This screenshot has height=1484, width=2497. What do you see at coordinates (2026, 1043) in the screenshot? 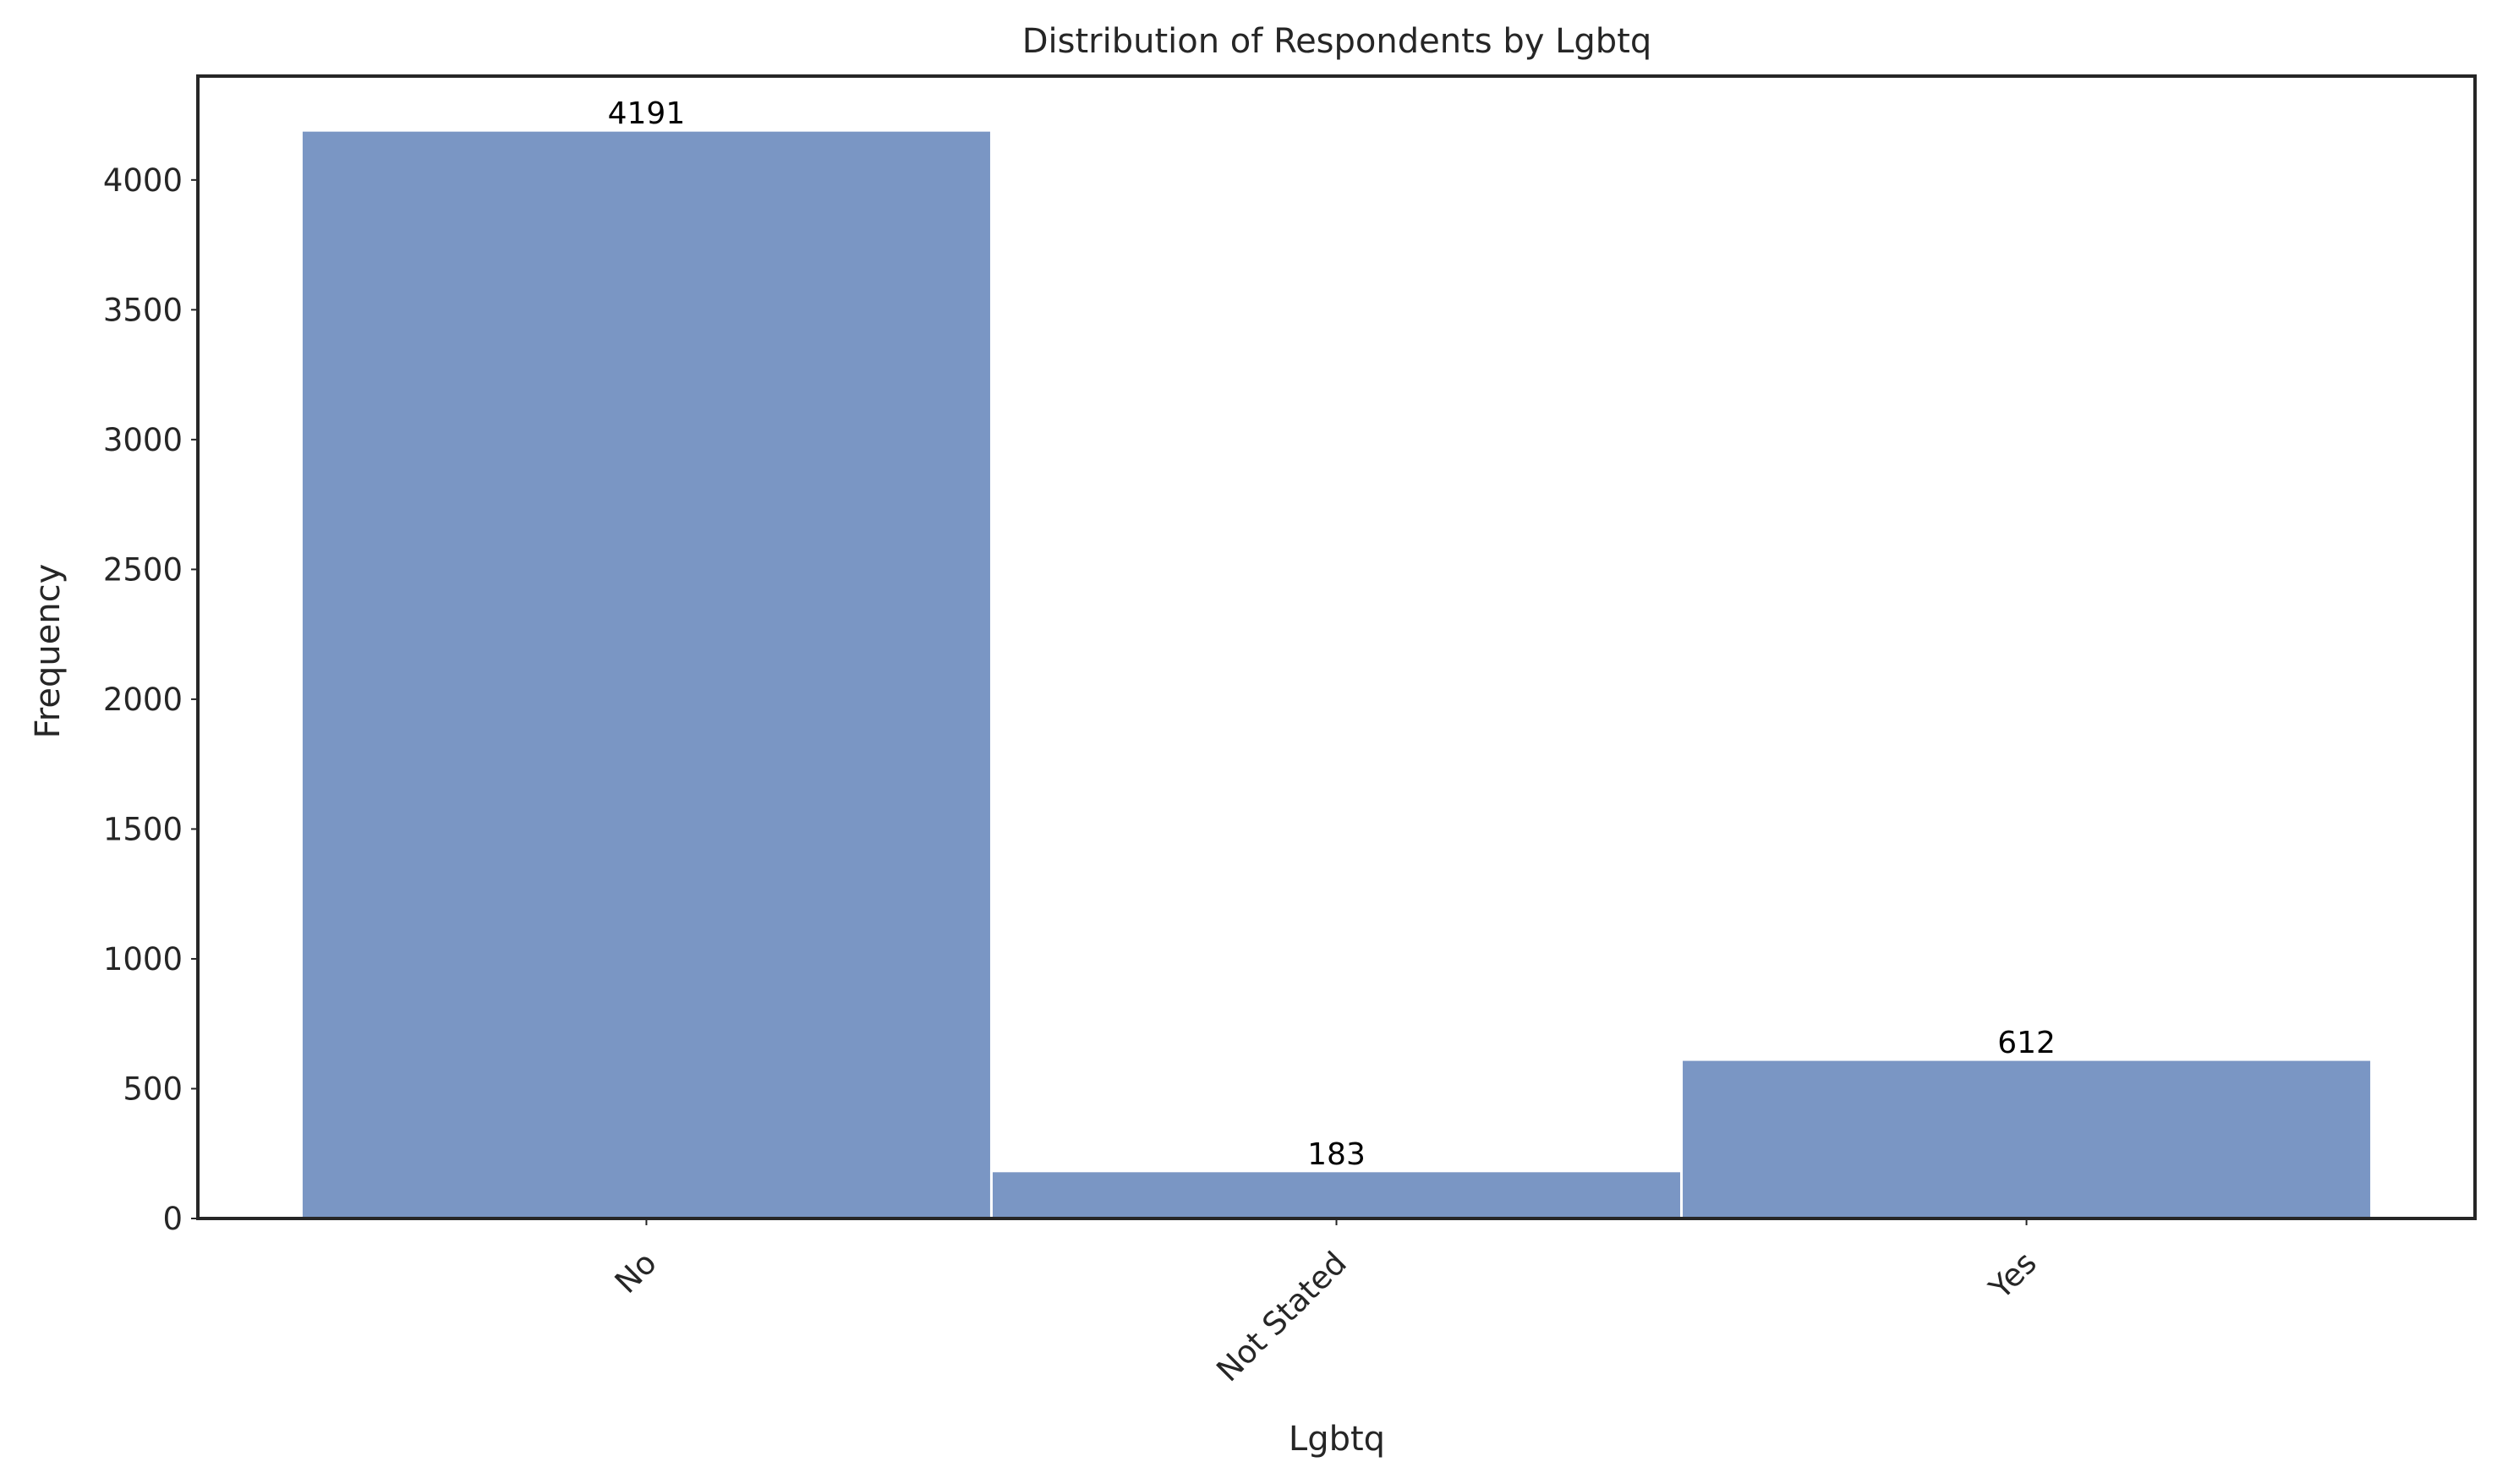
I see `data-label: 612` at bounding box center [2026, 1043].